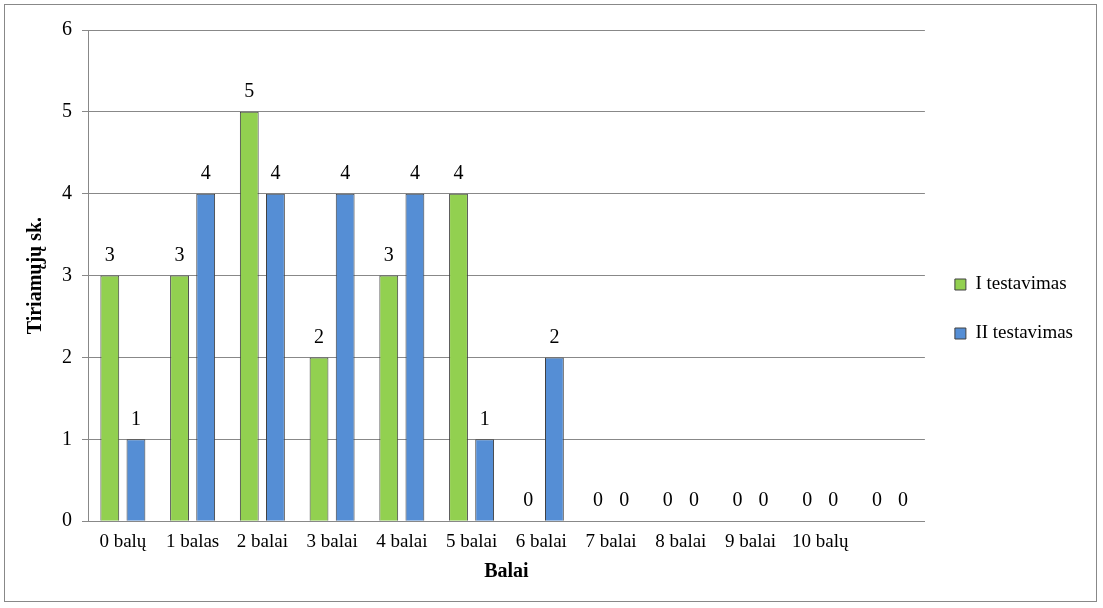  Describe the element at coordinates (402, 540) in the screenshot. I see `x-tick-label: 4 balai` at that location.